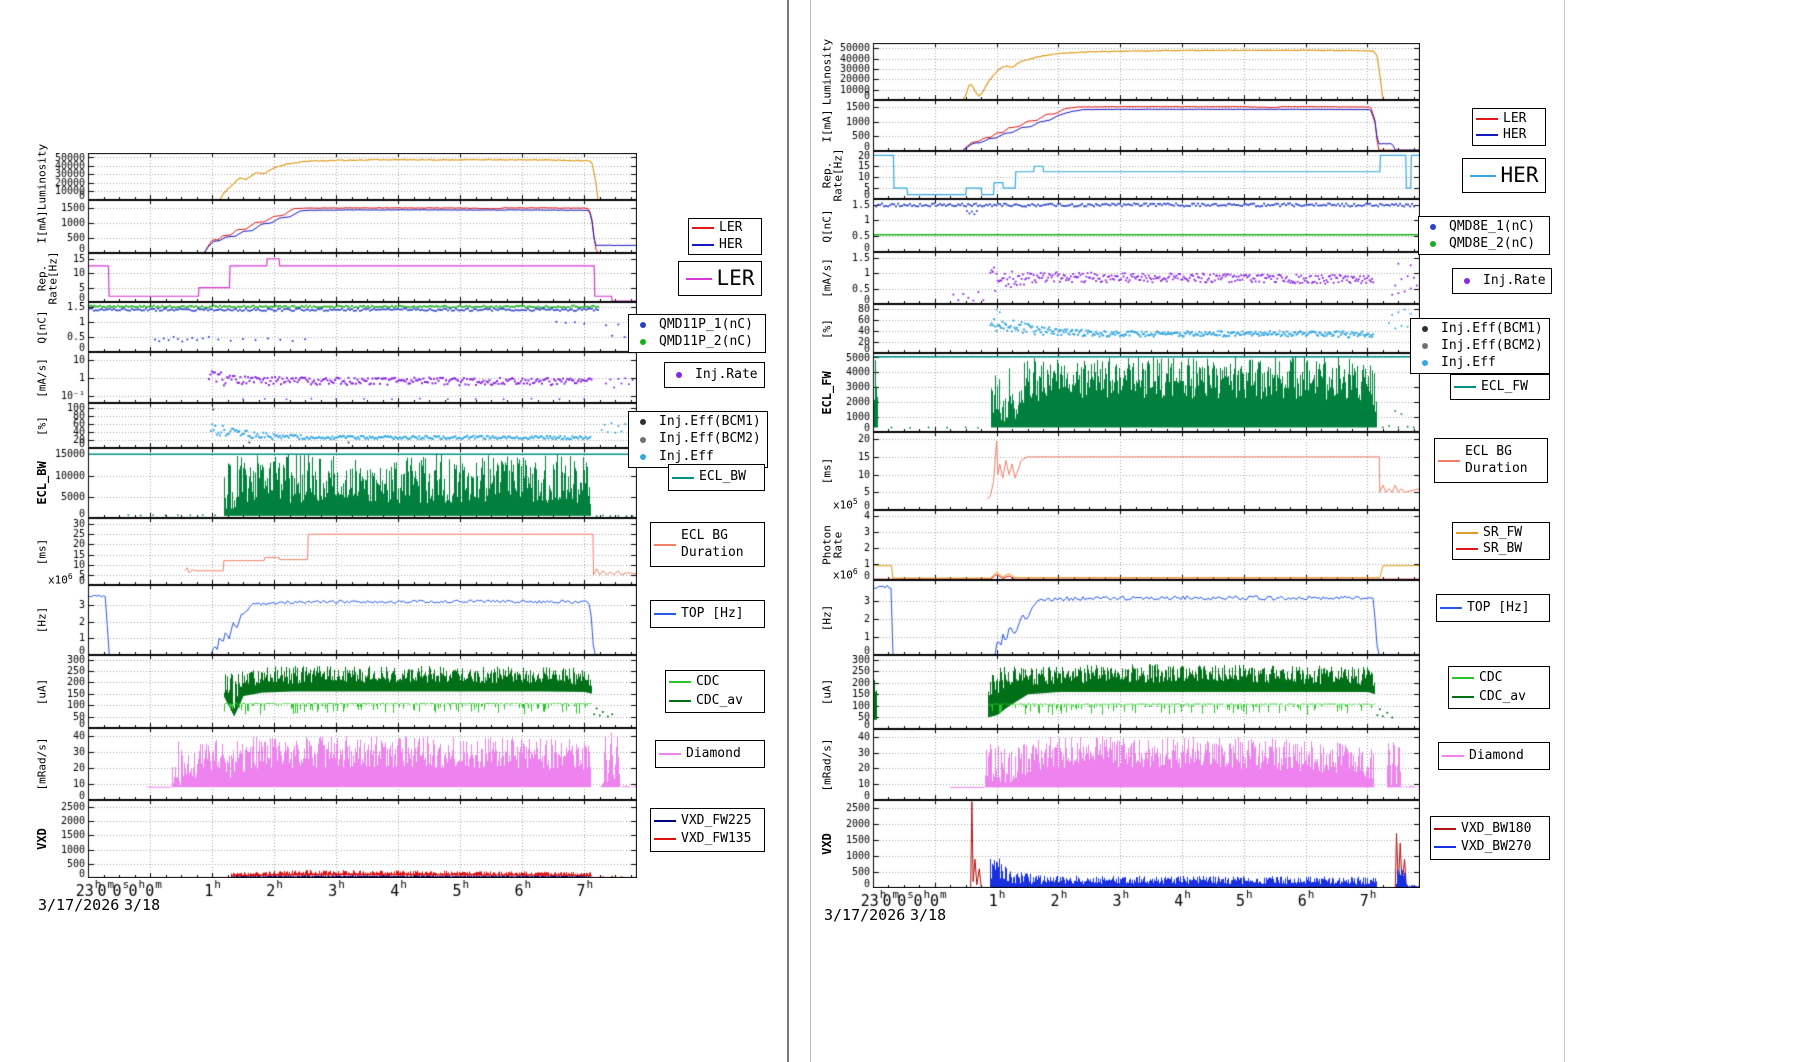 This screenshot has width=1806, height=1062. Describe the element at coordinates (1120, 71) in the screenshot. I see `plot-canvas-luminosity-r` at that location.